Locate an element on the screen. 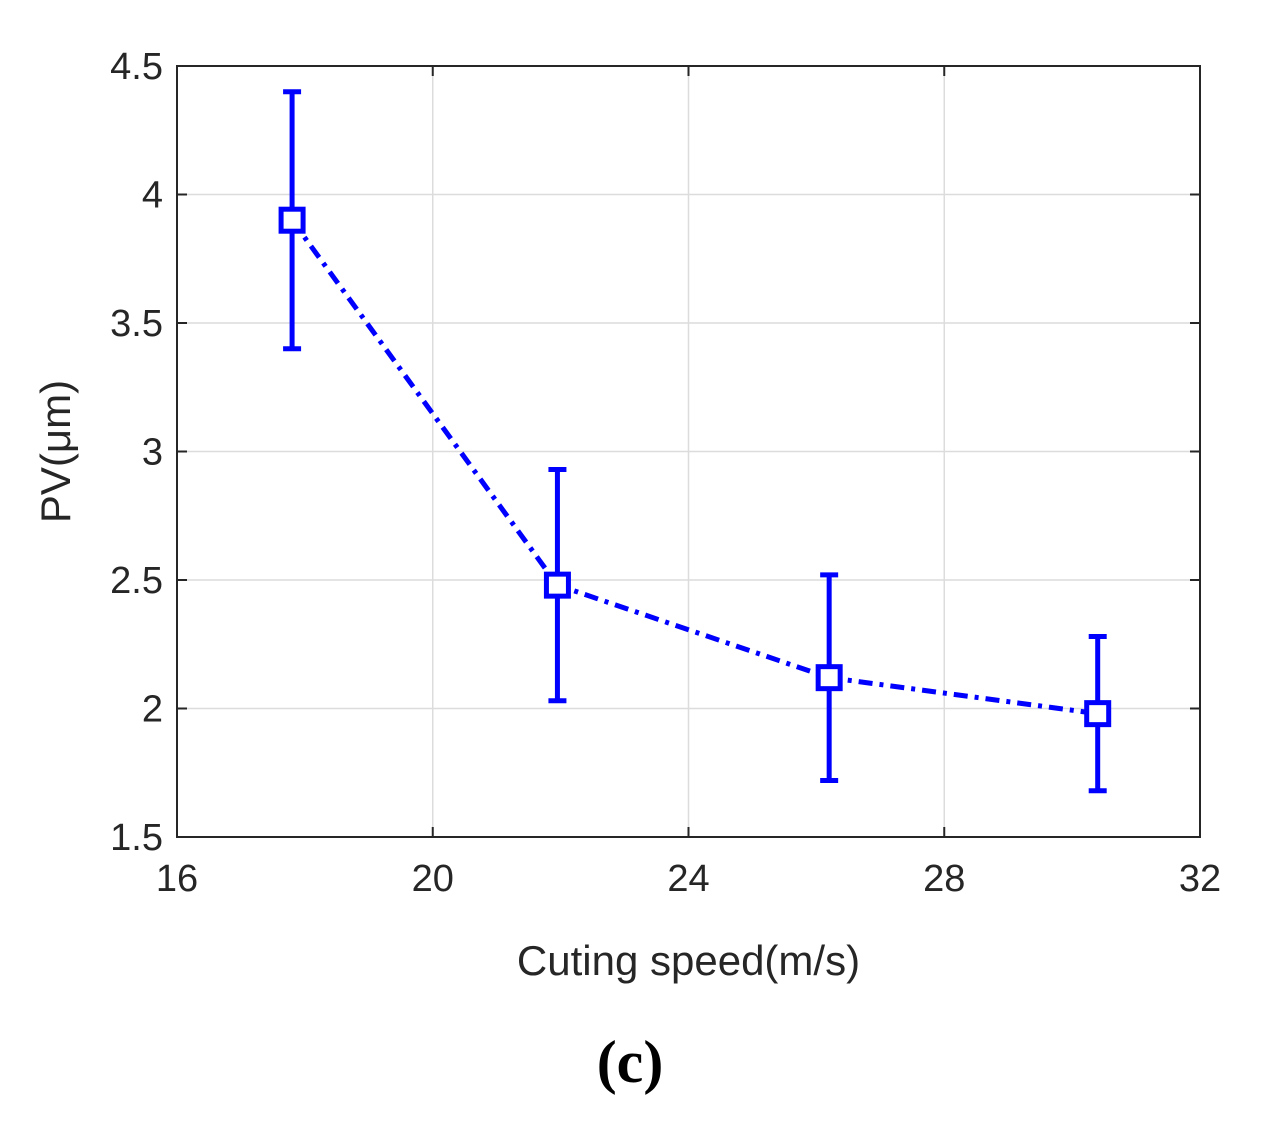 This screenshot has height=1130, width=1261. y-tick-label: 1.5 is located at coordinates (136, 838).